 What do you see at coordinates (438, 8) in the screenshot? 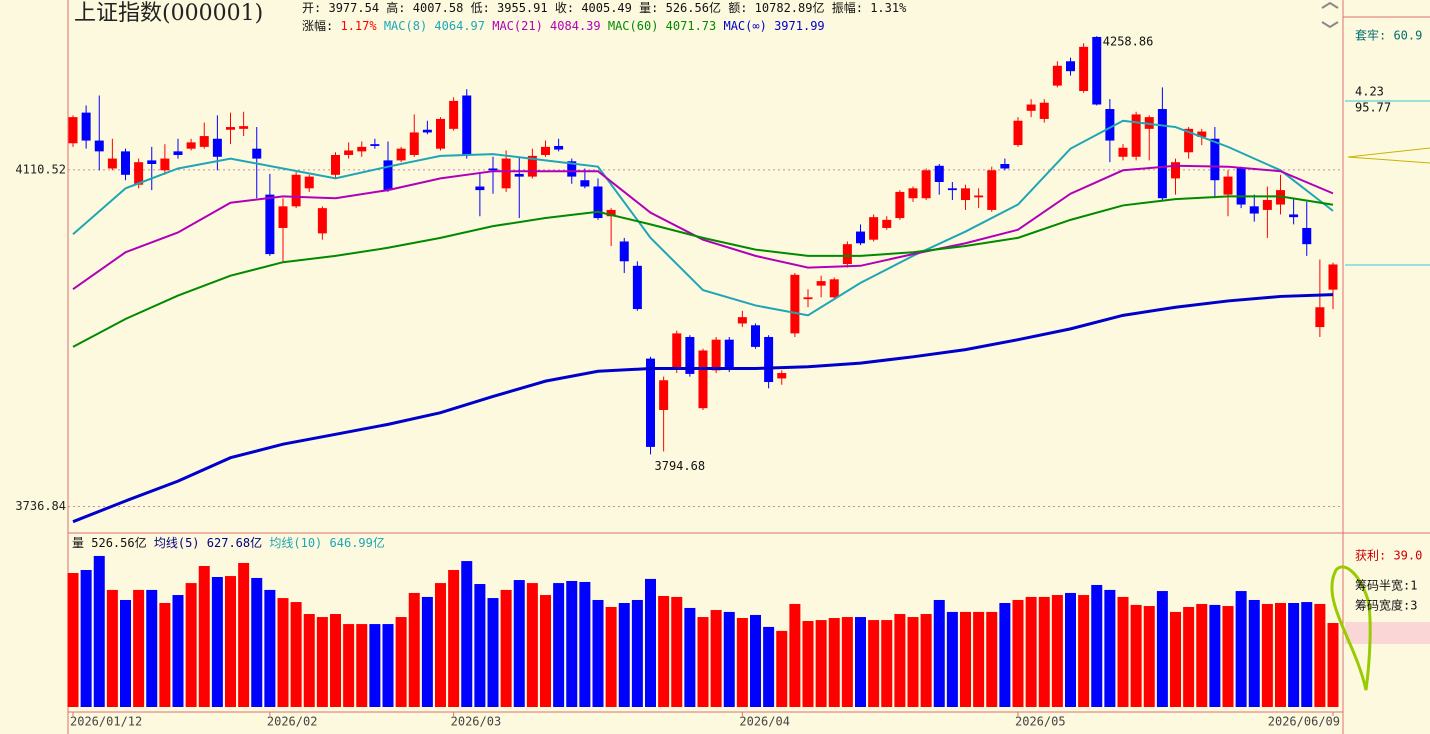
I see `quote-value: 4007.58` at bounding box center [438, 8].